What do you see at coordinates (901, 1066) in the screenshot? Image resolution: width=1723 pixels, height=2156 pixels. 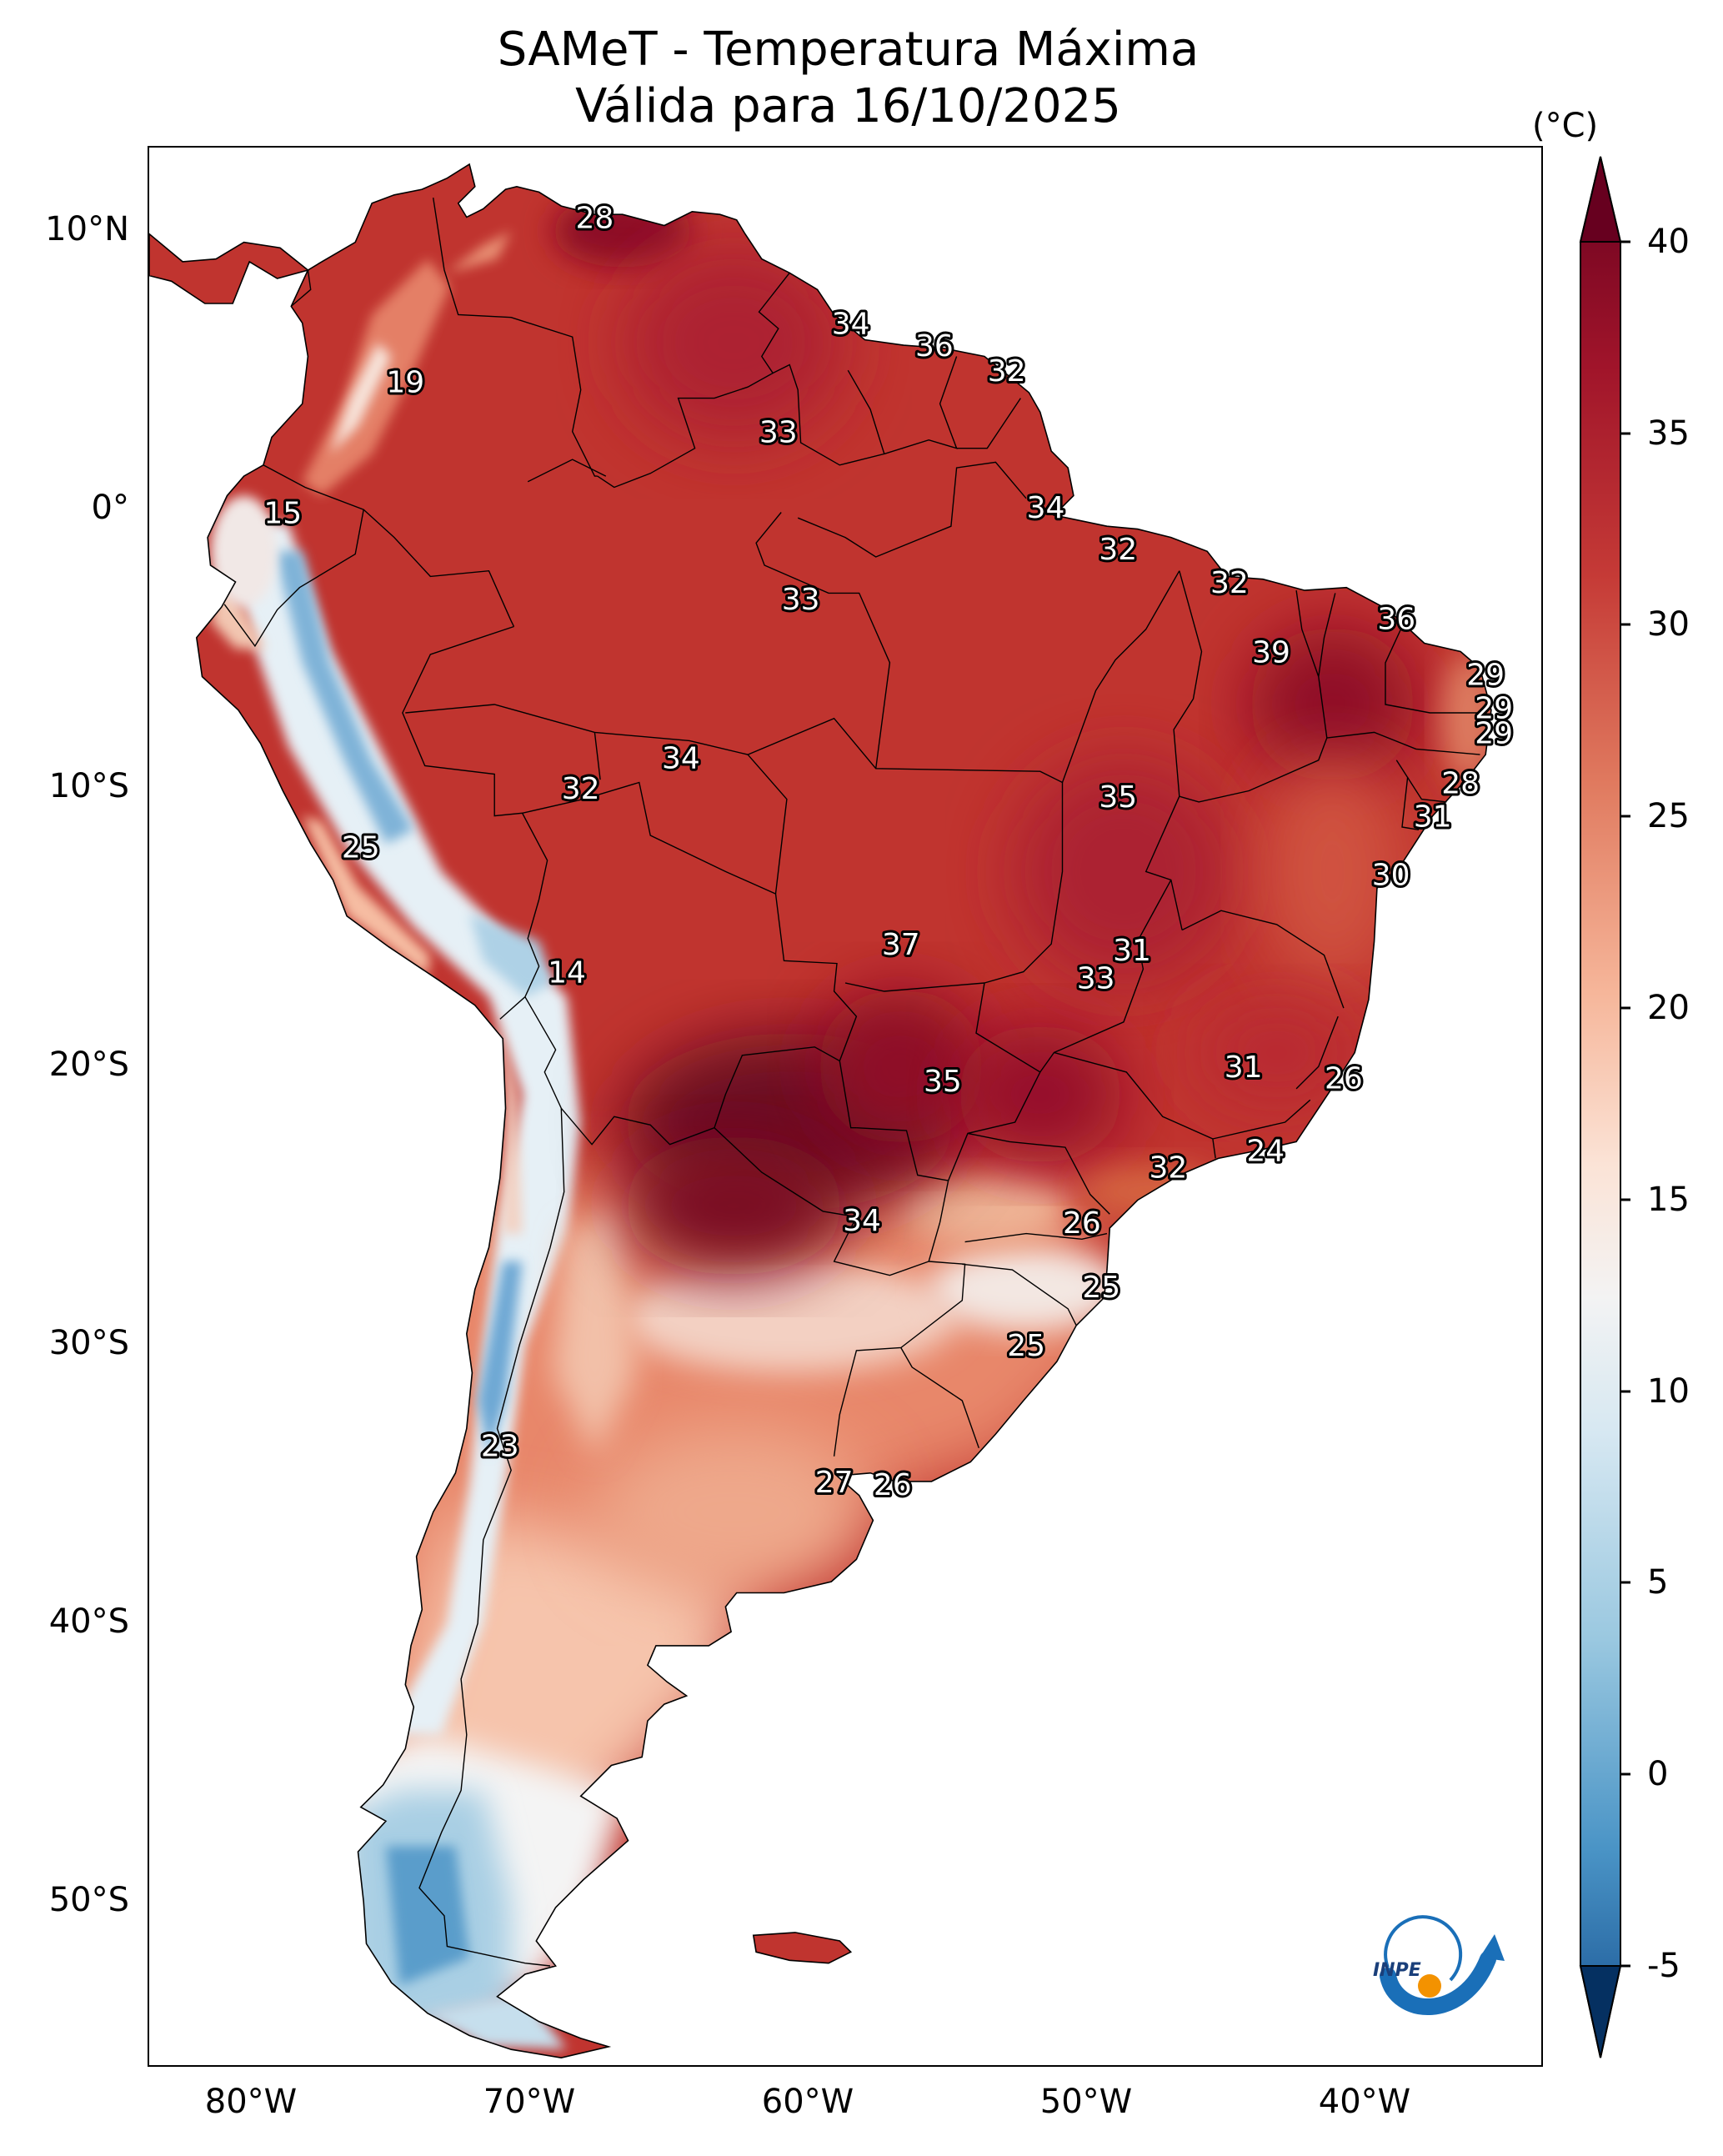 I see `pantanal-hot-core` at bounding box center [901, 1066].